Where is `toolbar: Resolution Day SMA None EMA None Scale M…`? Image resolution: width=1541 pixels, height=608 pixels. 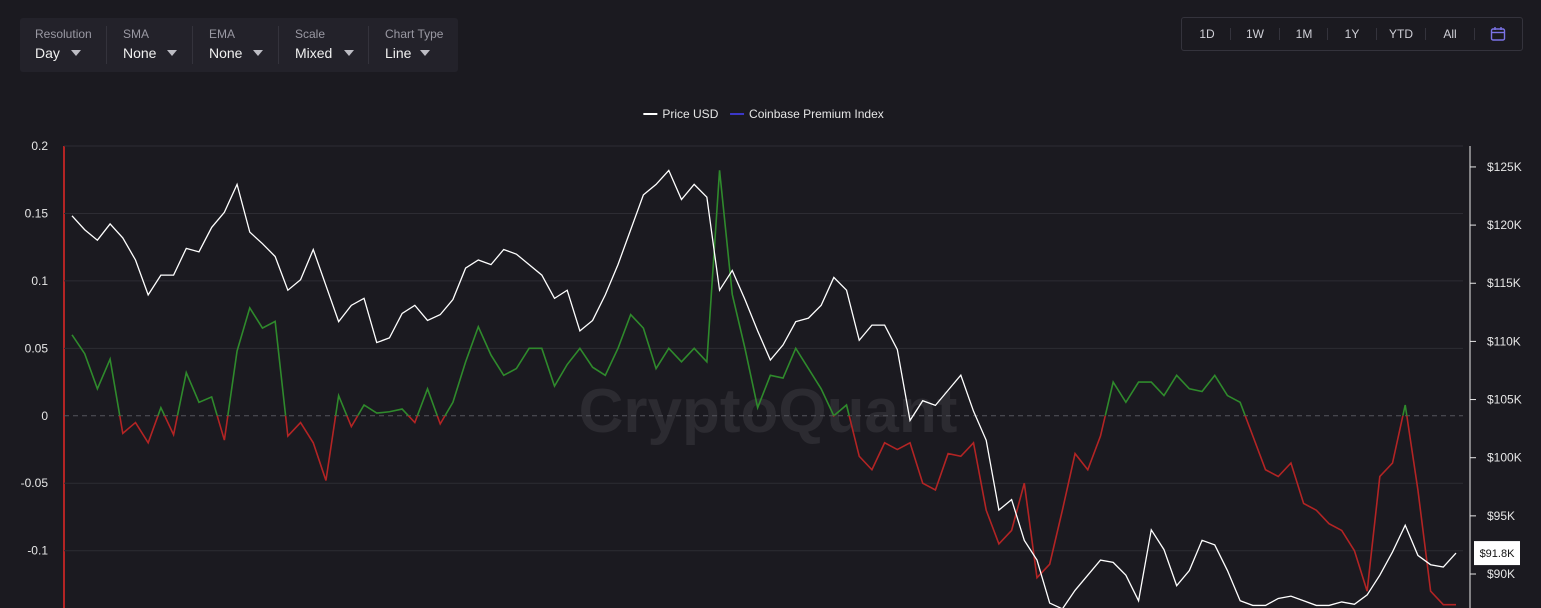
toolbar: Resolution Day SMA None EMA None Scale M… is located at coordinates (239, 45).